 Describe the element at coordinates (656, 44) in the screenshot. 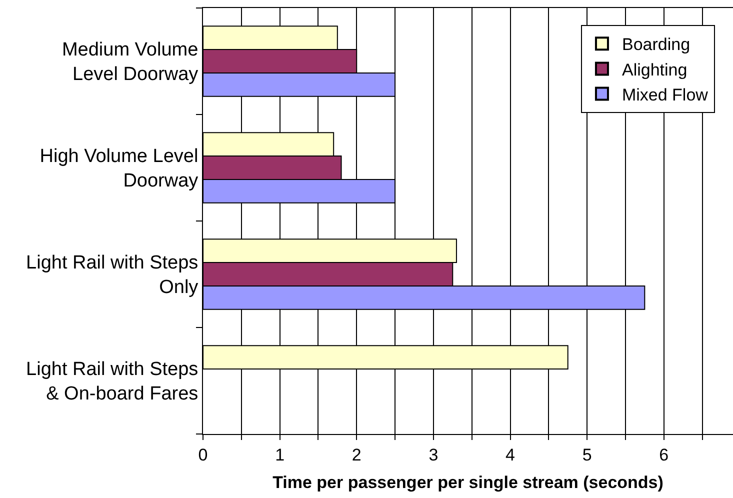

I see `legend-label: Boarding` at that location.